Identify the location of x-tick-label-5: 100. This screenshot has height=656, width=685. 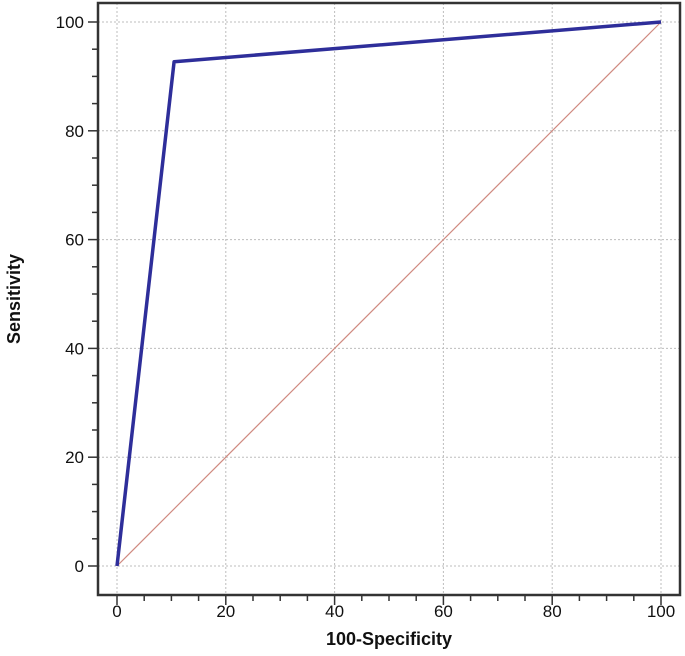
(661, 611).